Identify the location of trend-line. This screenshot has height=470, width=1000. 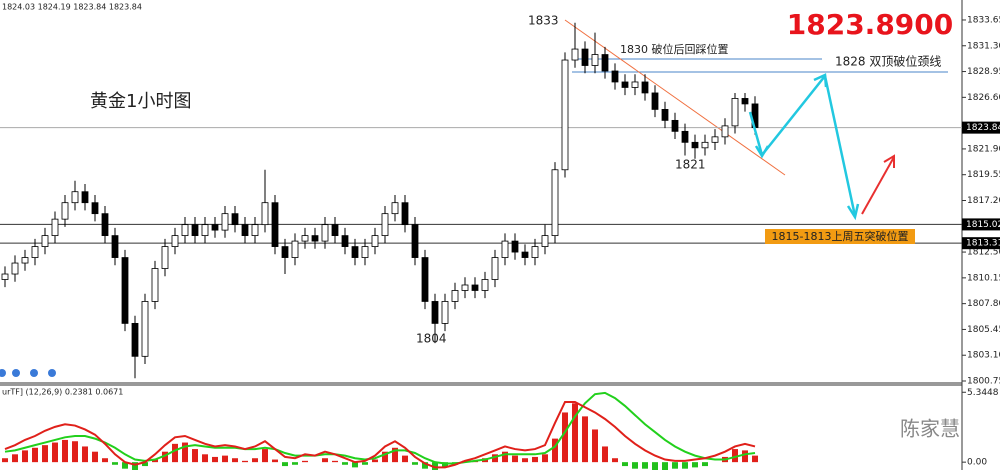
(675, 97).